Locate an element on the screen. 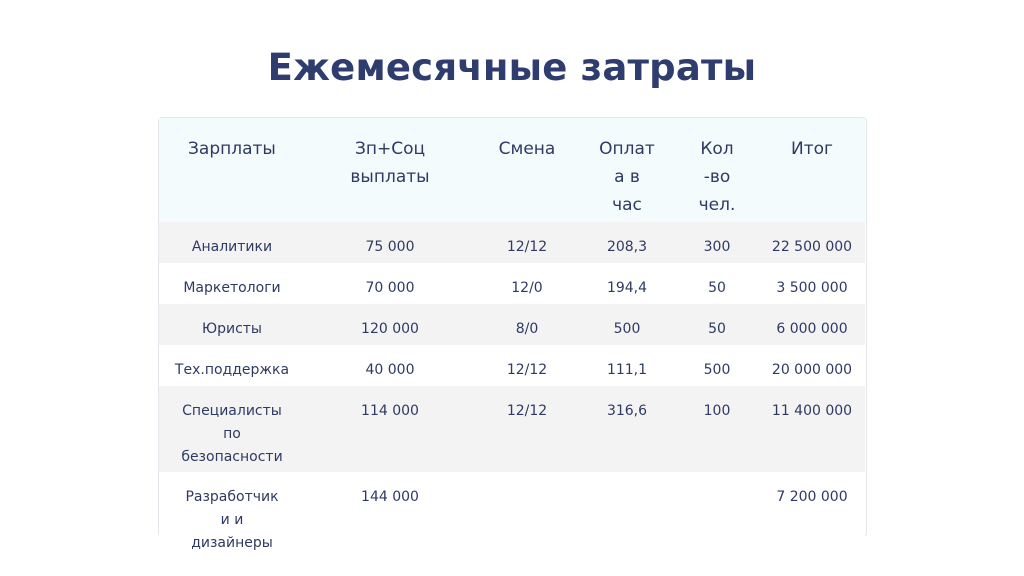 Image resolution: width=1024 pixels, height=576 pixels. table-cell: 20 000 000 is located at coordinates (812, 370).